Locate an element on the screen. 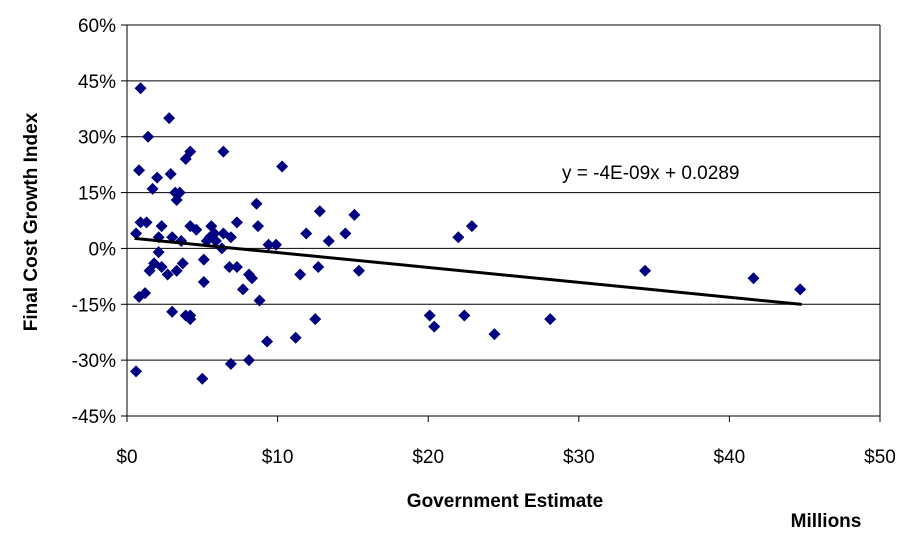 Image resolution: width=904 pixels, height=533 pixels. x-tick-label: $0 is located at coordinates (126, 457).